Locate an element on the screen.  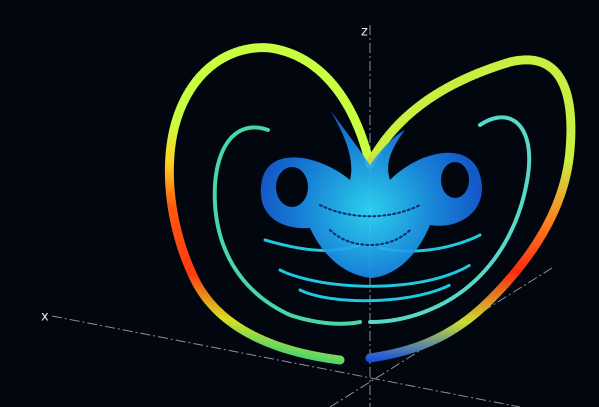
x-axis-label: x is located at coordinates (45, 317).